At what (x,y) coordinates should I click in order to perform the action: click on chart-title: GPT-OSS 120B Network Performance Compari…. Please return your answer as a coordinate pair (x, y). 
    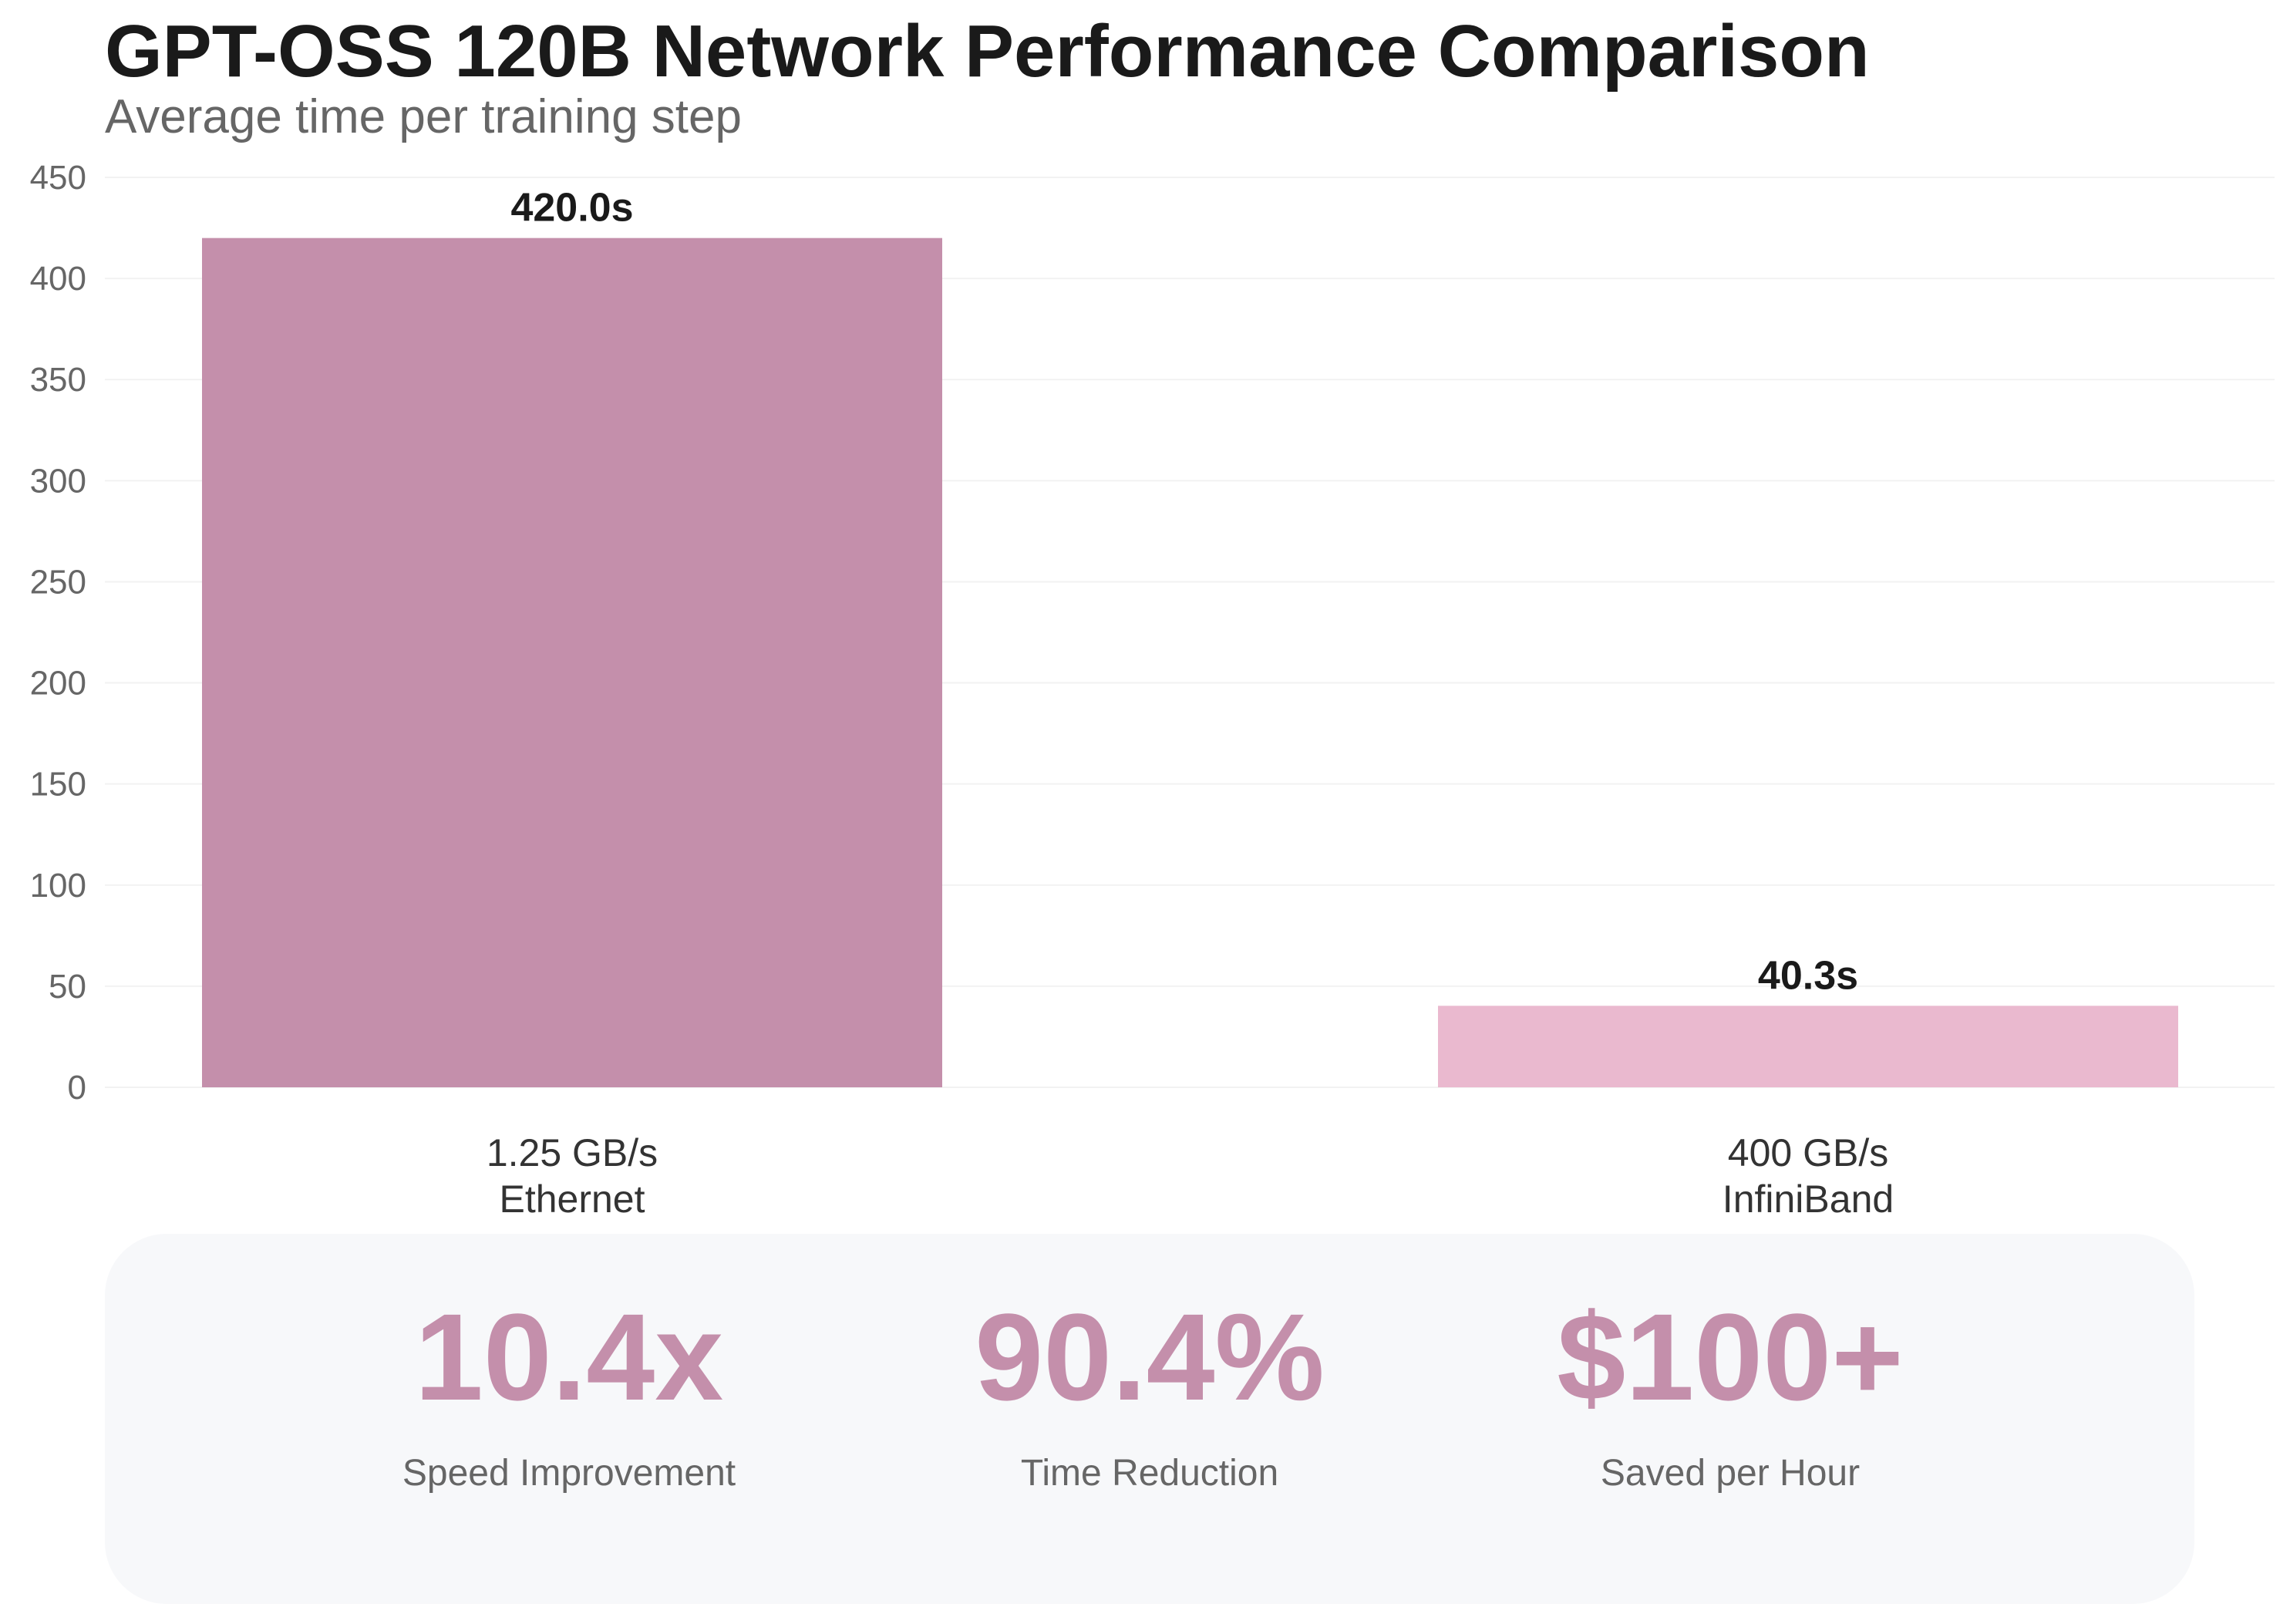
    Looking at the image, I should click on (987, 51).